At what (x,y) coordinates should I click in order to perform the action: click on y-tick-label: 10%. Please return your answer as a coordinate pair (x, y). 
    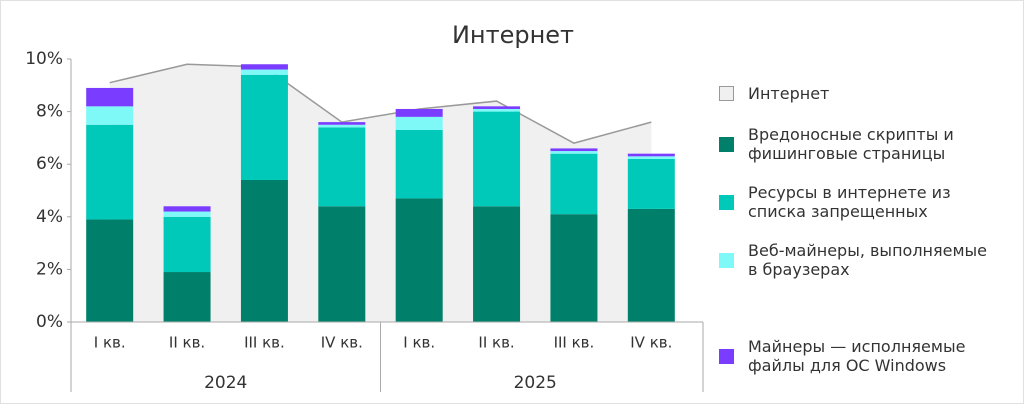
    Looking at the image, I should click on (44, 59).